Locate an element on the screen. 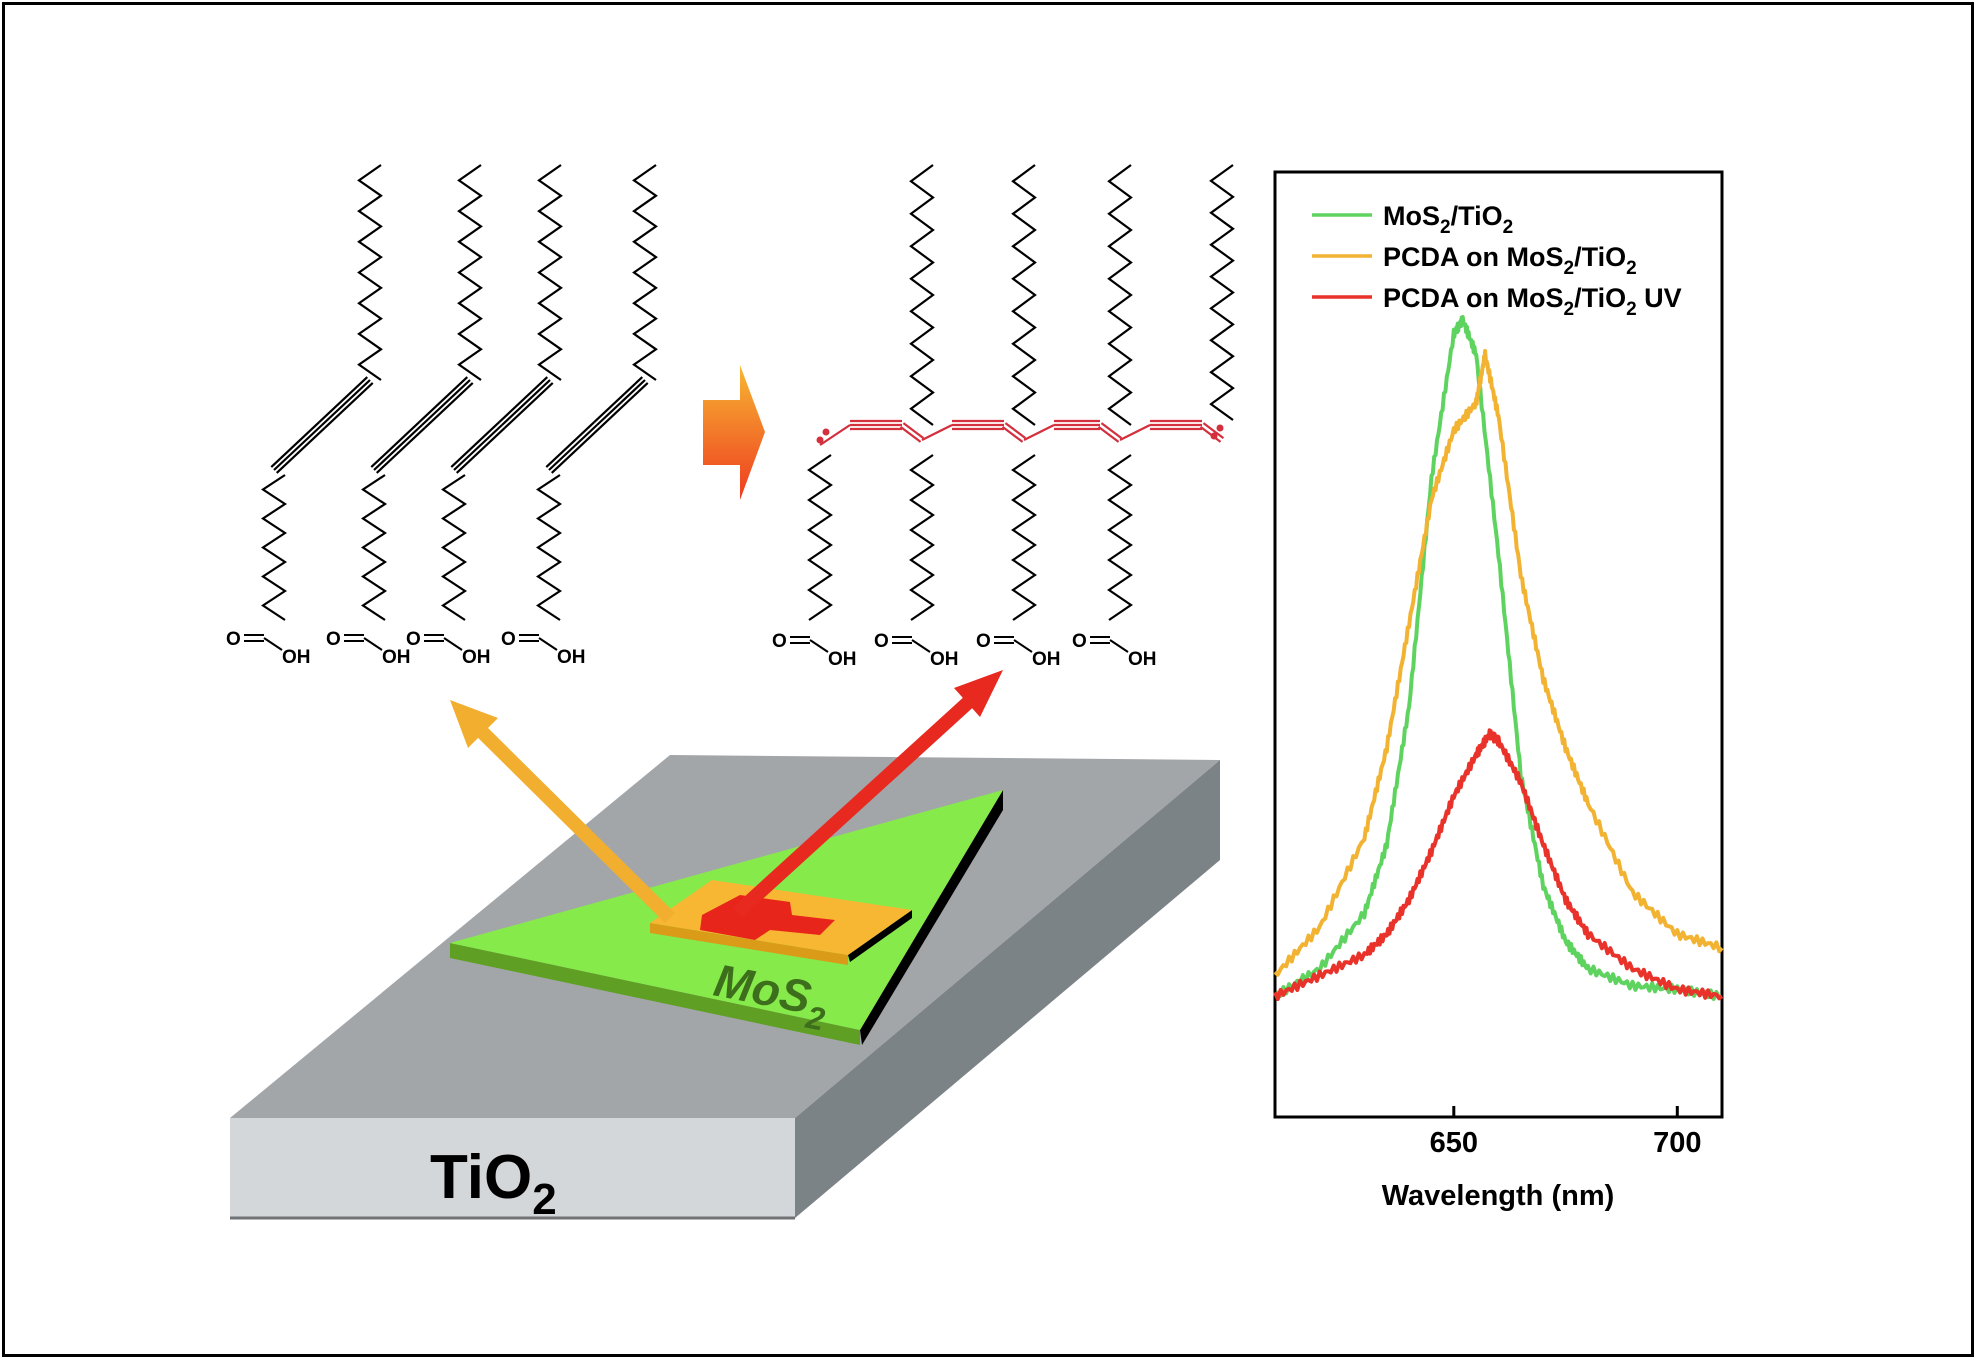  mos2-flake: MoS2 is located at coordinates (726, 917).